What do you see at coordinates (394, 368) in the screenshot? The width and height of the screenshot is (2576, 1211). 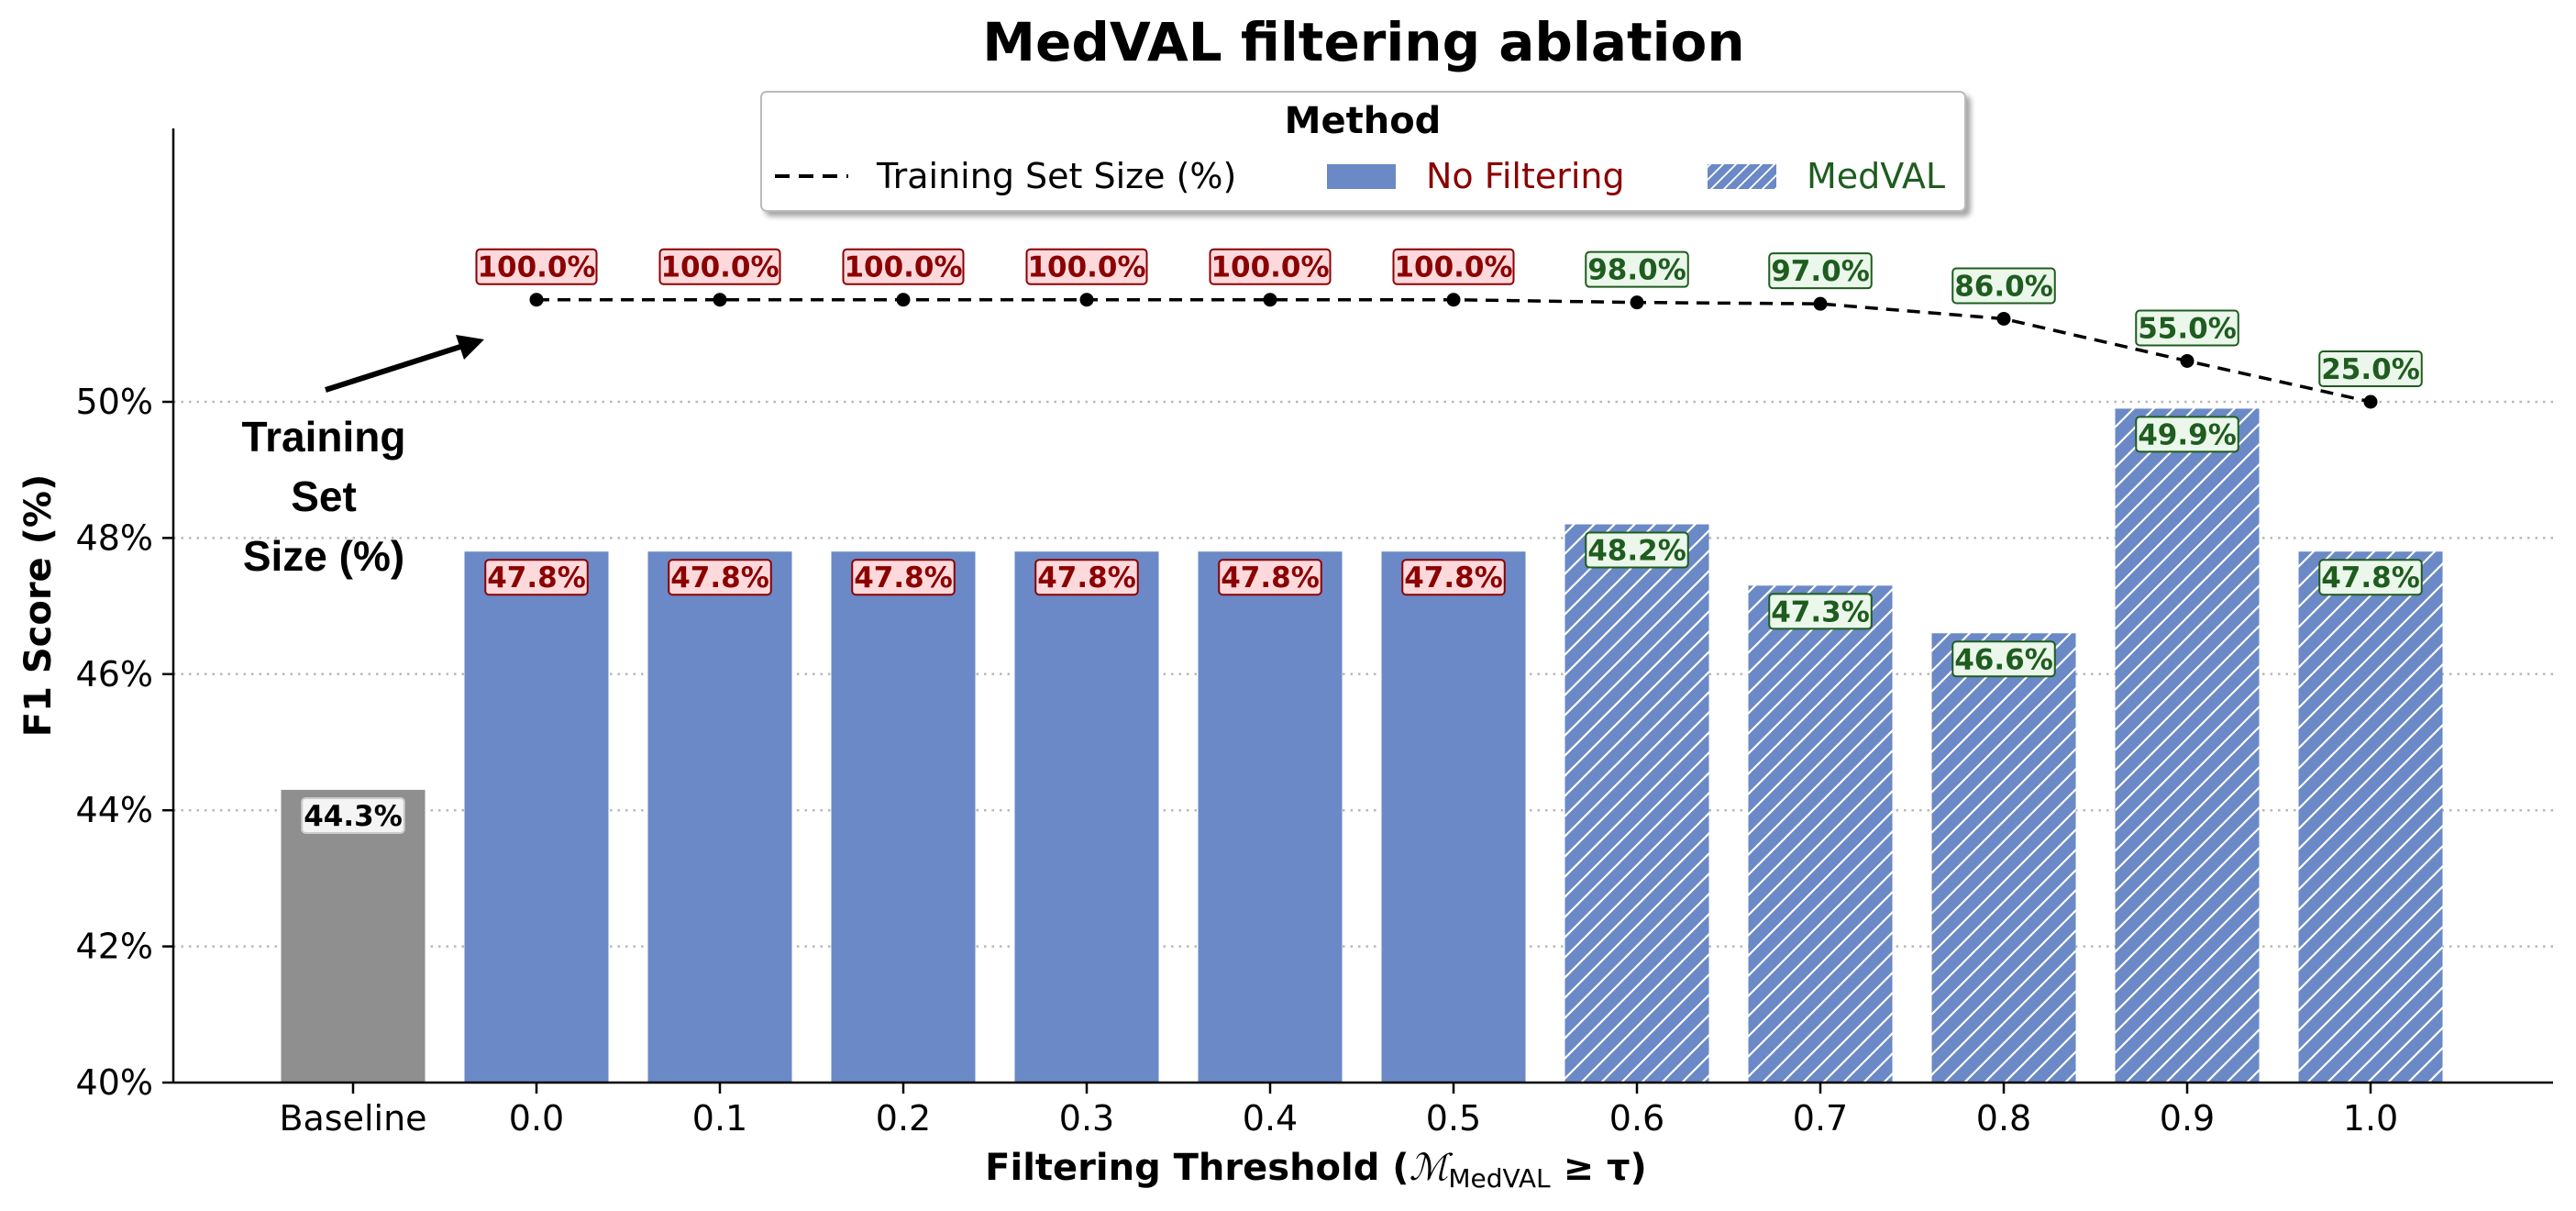 I see `annotation-arrow` at bounding box center [394, 368].